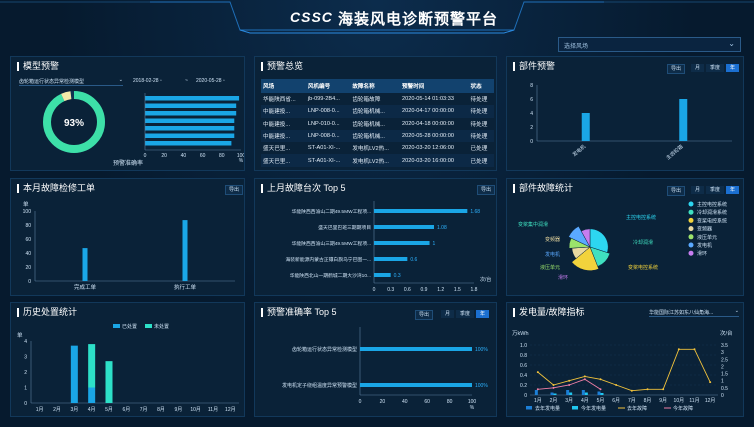  What do you see at coordinates (434, 111) in the screenshot?
I see `table-cell: 2020-04-17 00:00:00` at bounding box center [434, 111].